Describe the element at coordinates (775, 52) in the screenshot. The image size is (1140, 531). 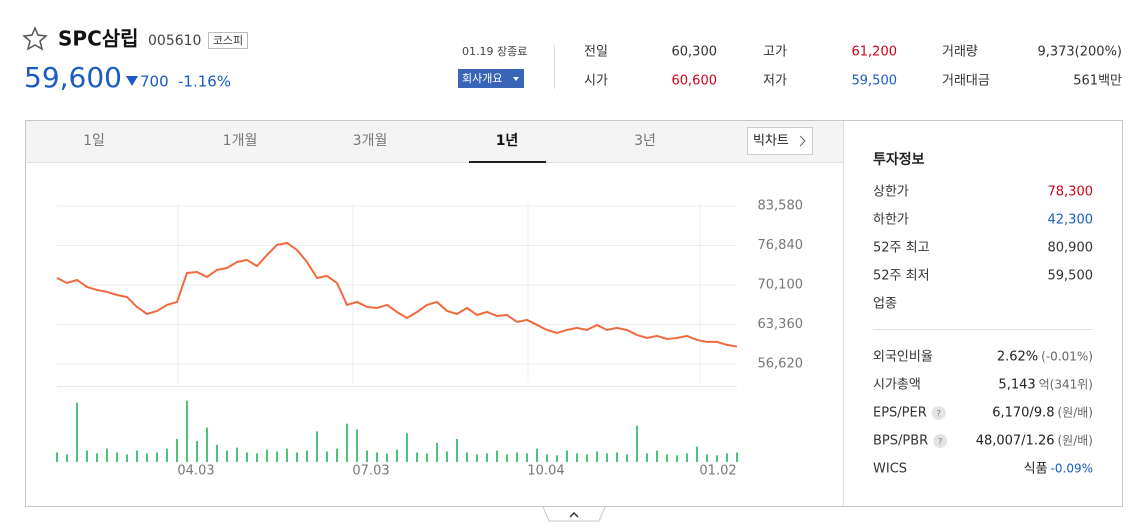
I see `quote-label: 고가` at that location.